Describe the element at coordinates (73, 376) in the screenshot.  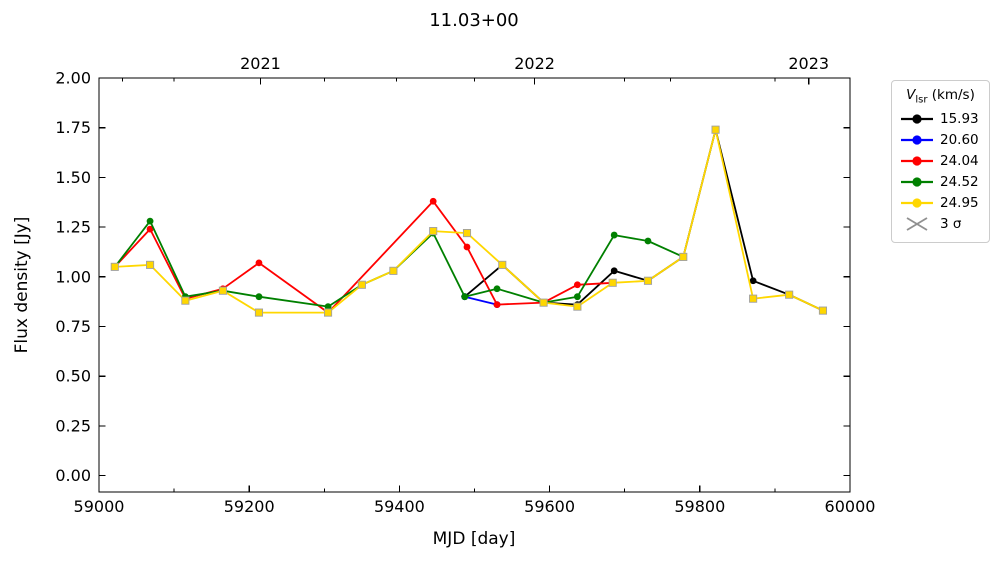
I see `y-tick-label: 0.50` at that location.